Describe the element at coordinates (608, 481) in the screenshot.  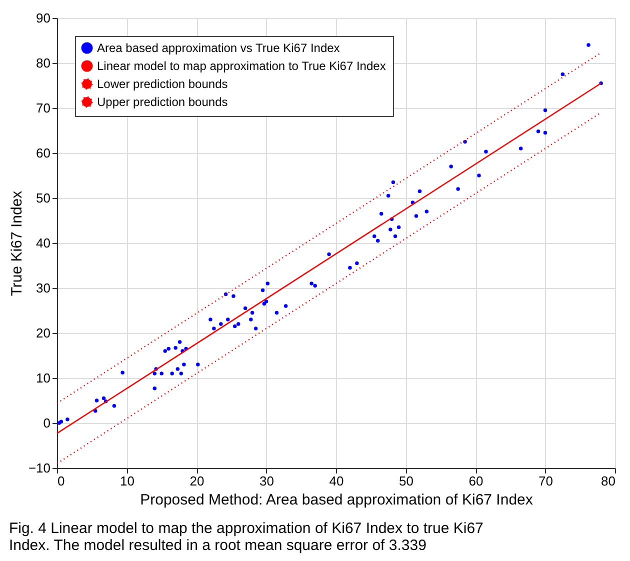
I see `x-tick-label: 80` at that location.